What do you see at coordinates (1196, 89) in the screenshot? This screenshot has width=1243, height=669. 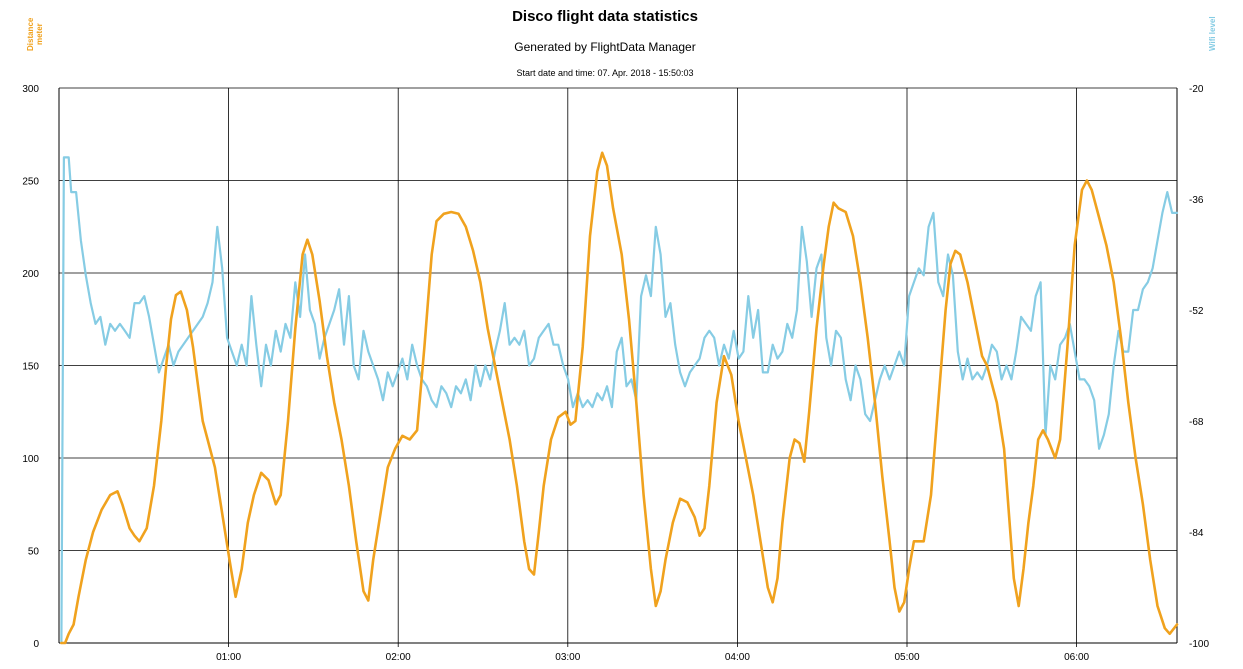 I see `y-right-tick-label: -20` at bounding box center [1196, 89].